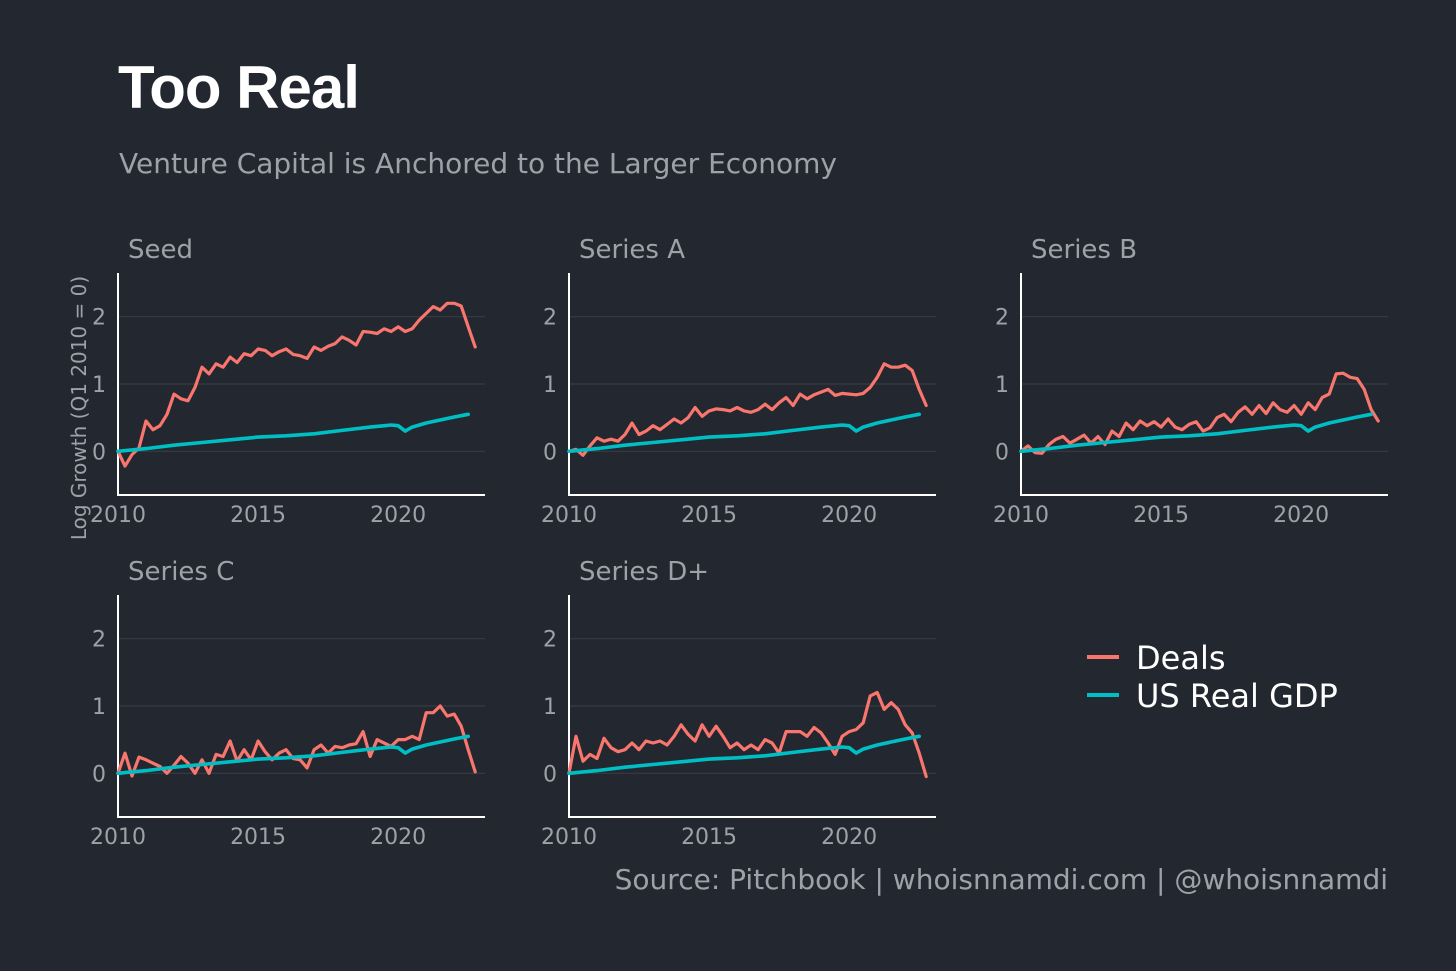 Image resolution: width=1456 pixels, height=971 pixels. Describe the element at coordinates (747, 409) in the screenshot. I see `deals-line-series-a` at that location.